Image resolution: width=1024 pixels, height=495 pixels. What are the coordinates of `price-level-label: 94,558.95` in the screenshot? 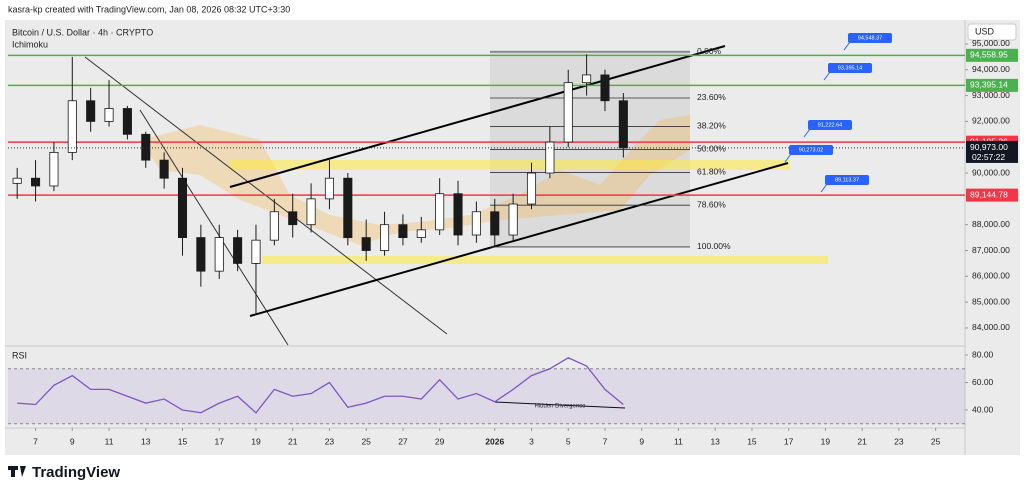 It's located at (989, 55).